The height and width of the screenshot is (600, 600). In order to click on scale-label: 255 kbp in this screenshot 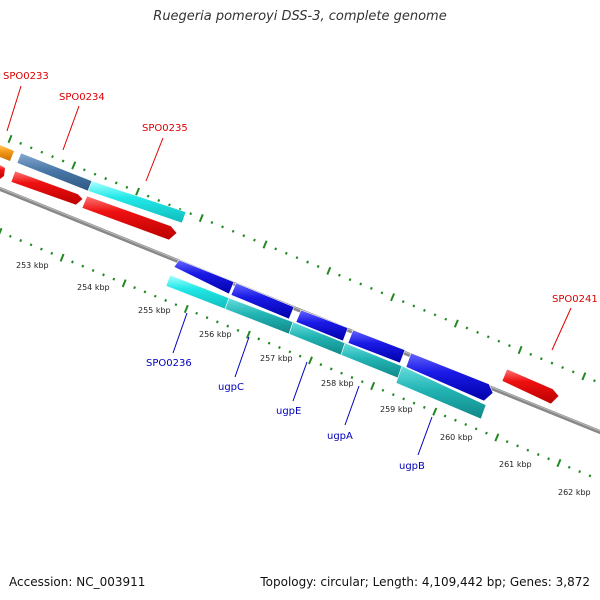, I will do `click(154, 310)`.